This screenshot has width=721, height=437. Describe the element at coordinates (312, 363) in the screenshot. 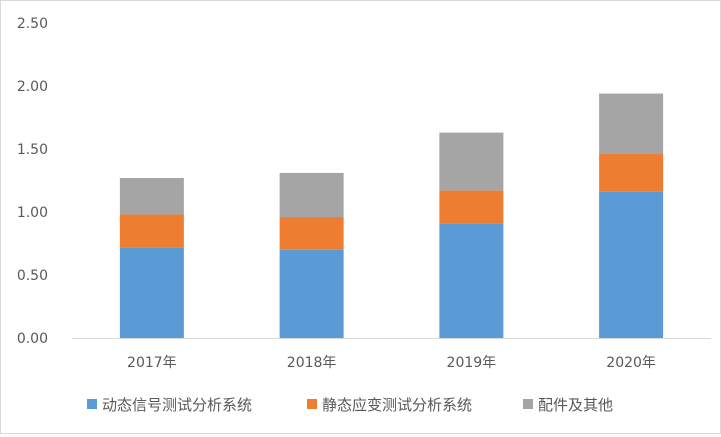

I see `x-tick-label: 2018年` at that location.